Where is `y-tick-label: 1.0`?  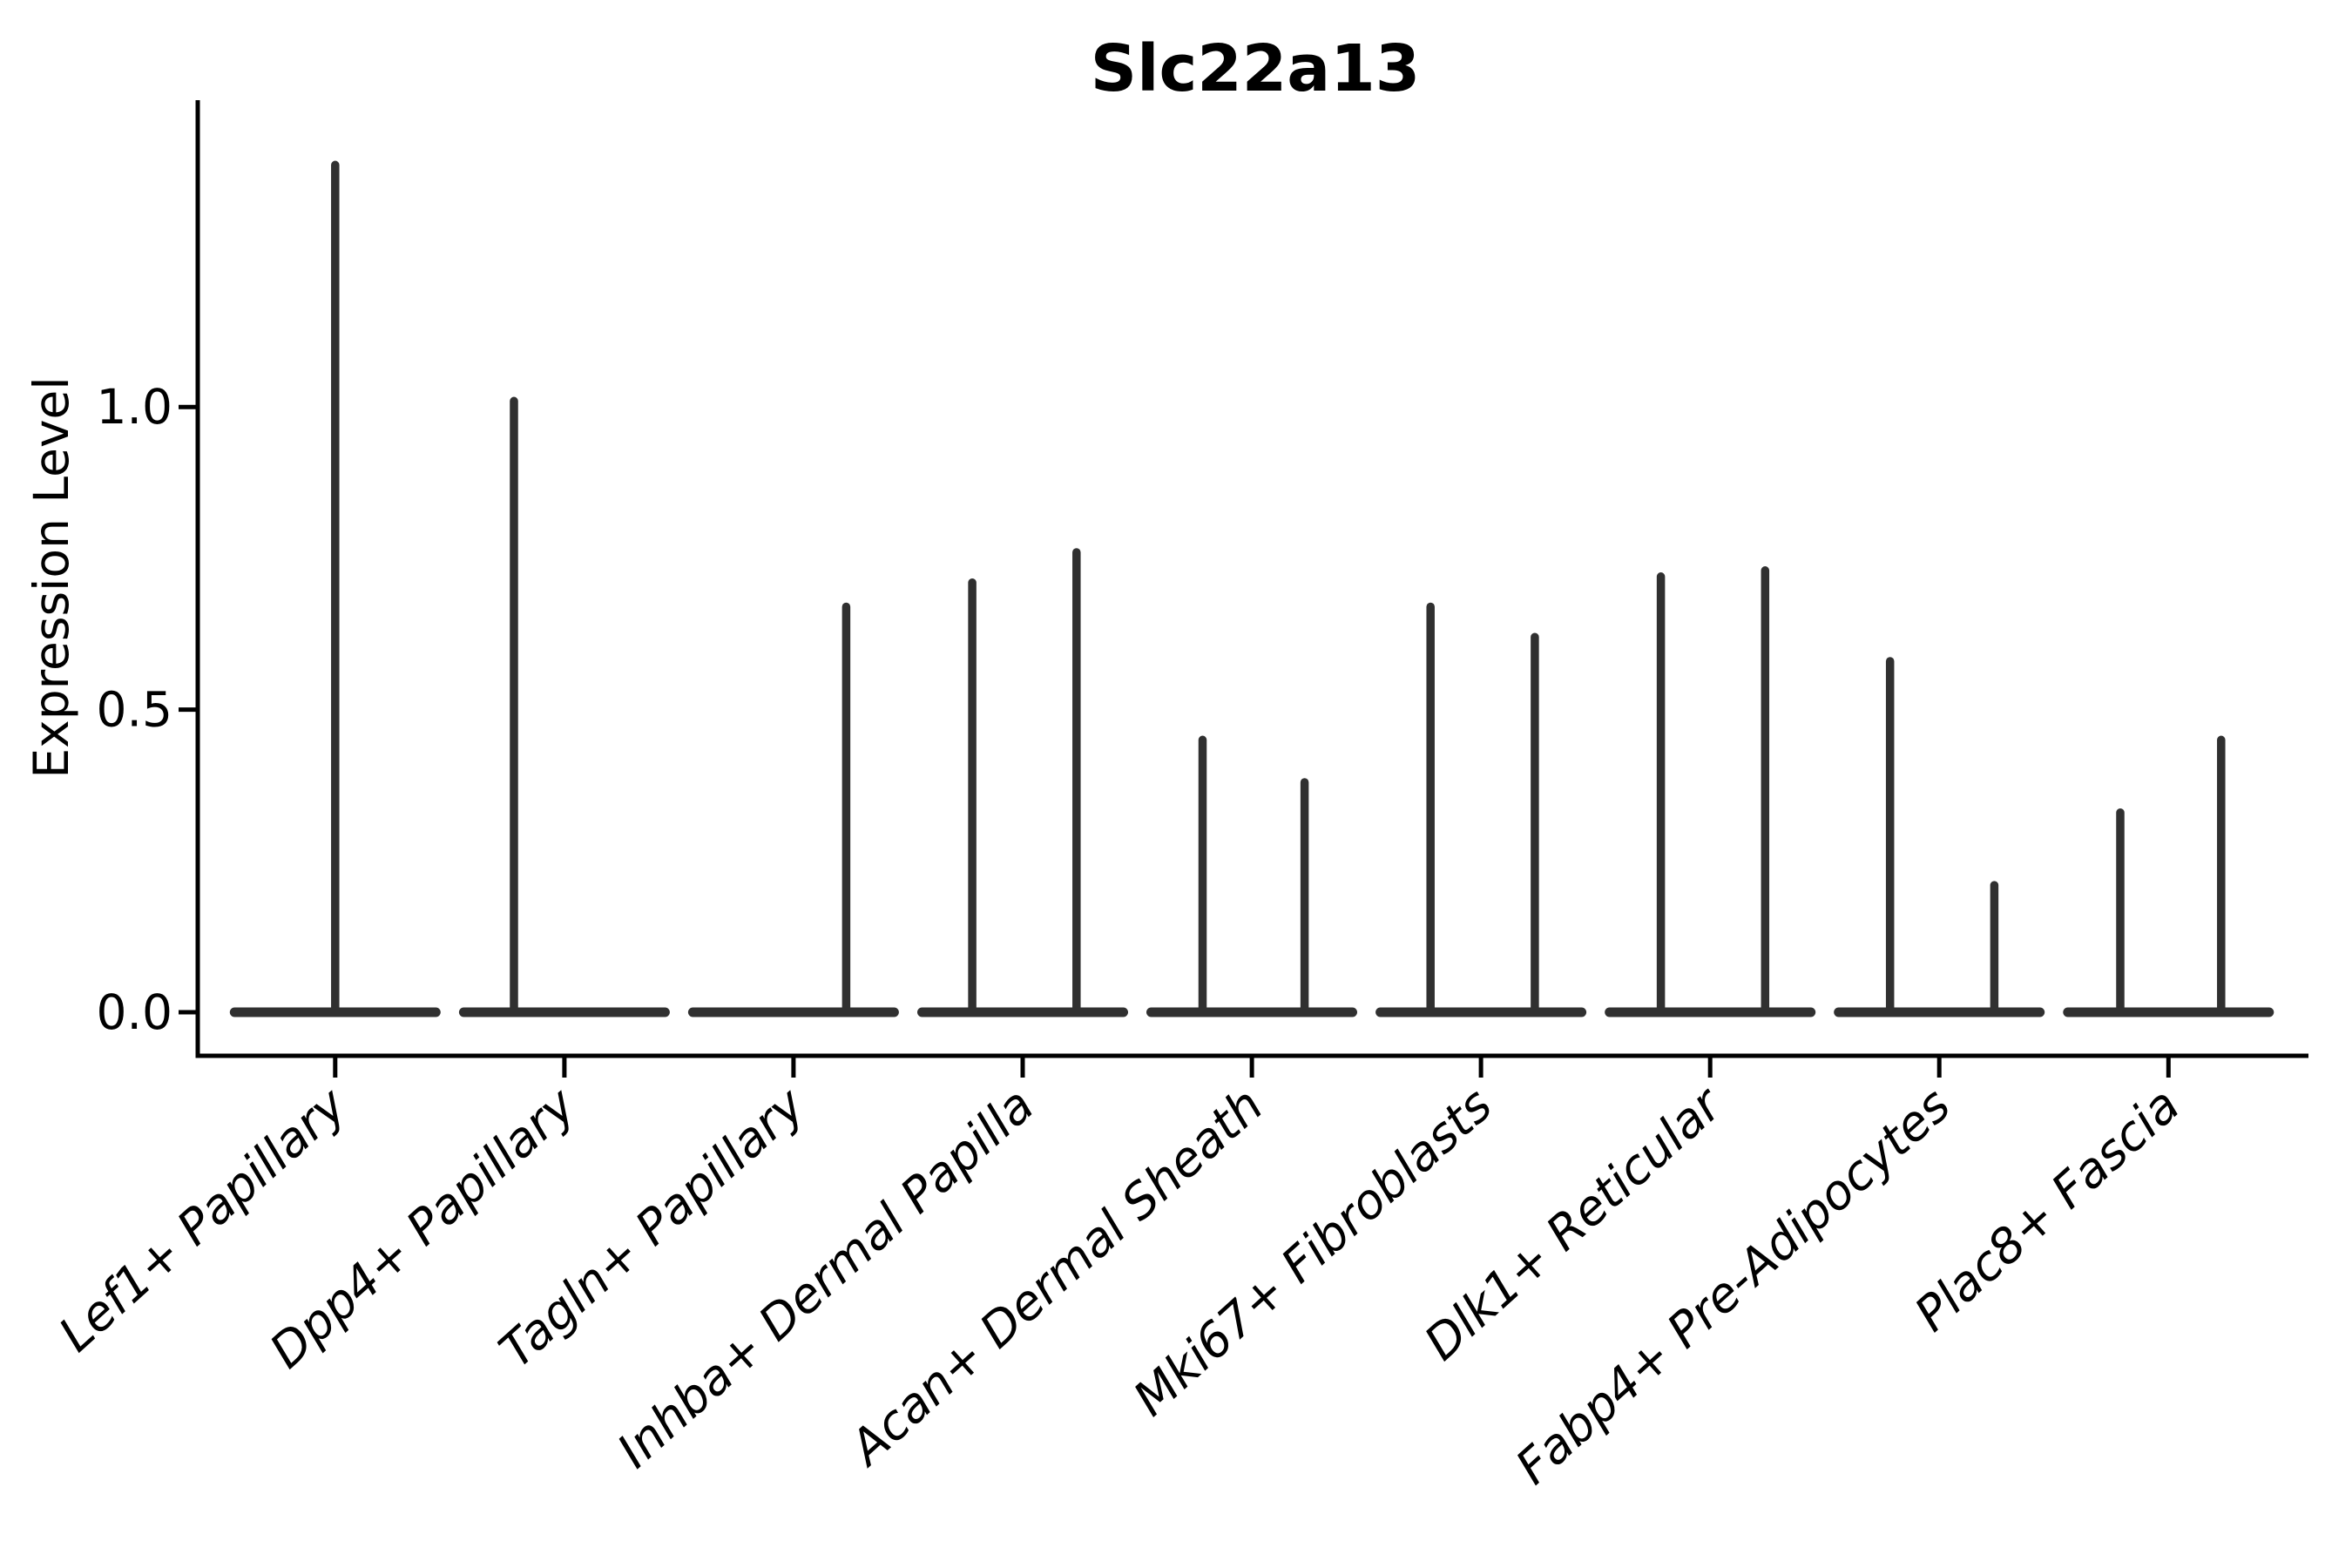 y-tick-label: 1.0 is located at coordinates (134, 407).